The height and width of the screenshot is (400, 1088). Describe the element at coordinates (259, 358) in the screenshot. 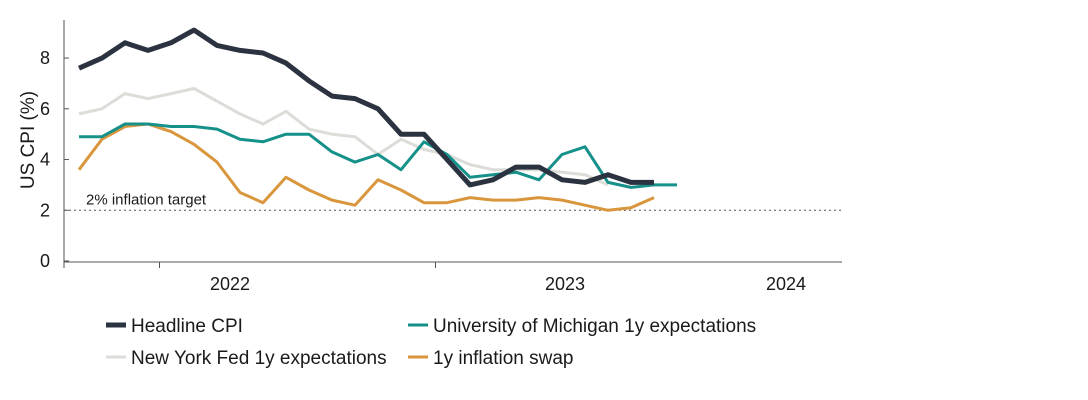

I see `legend-label: New York Fed 1y expectations` at that location.